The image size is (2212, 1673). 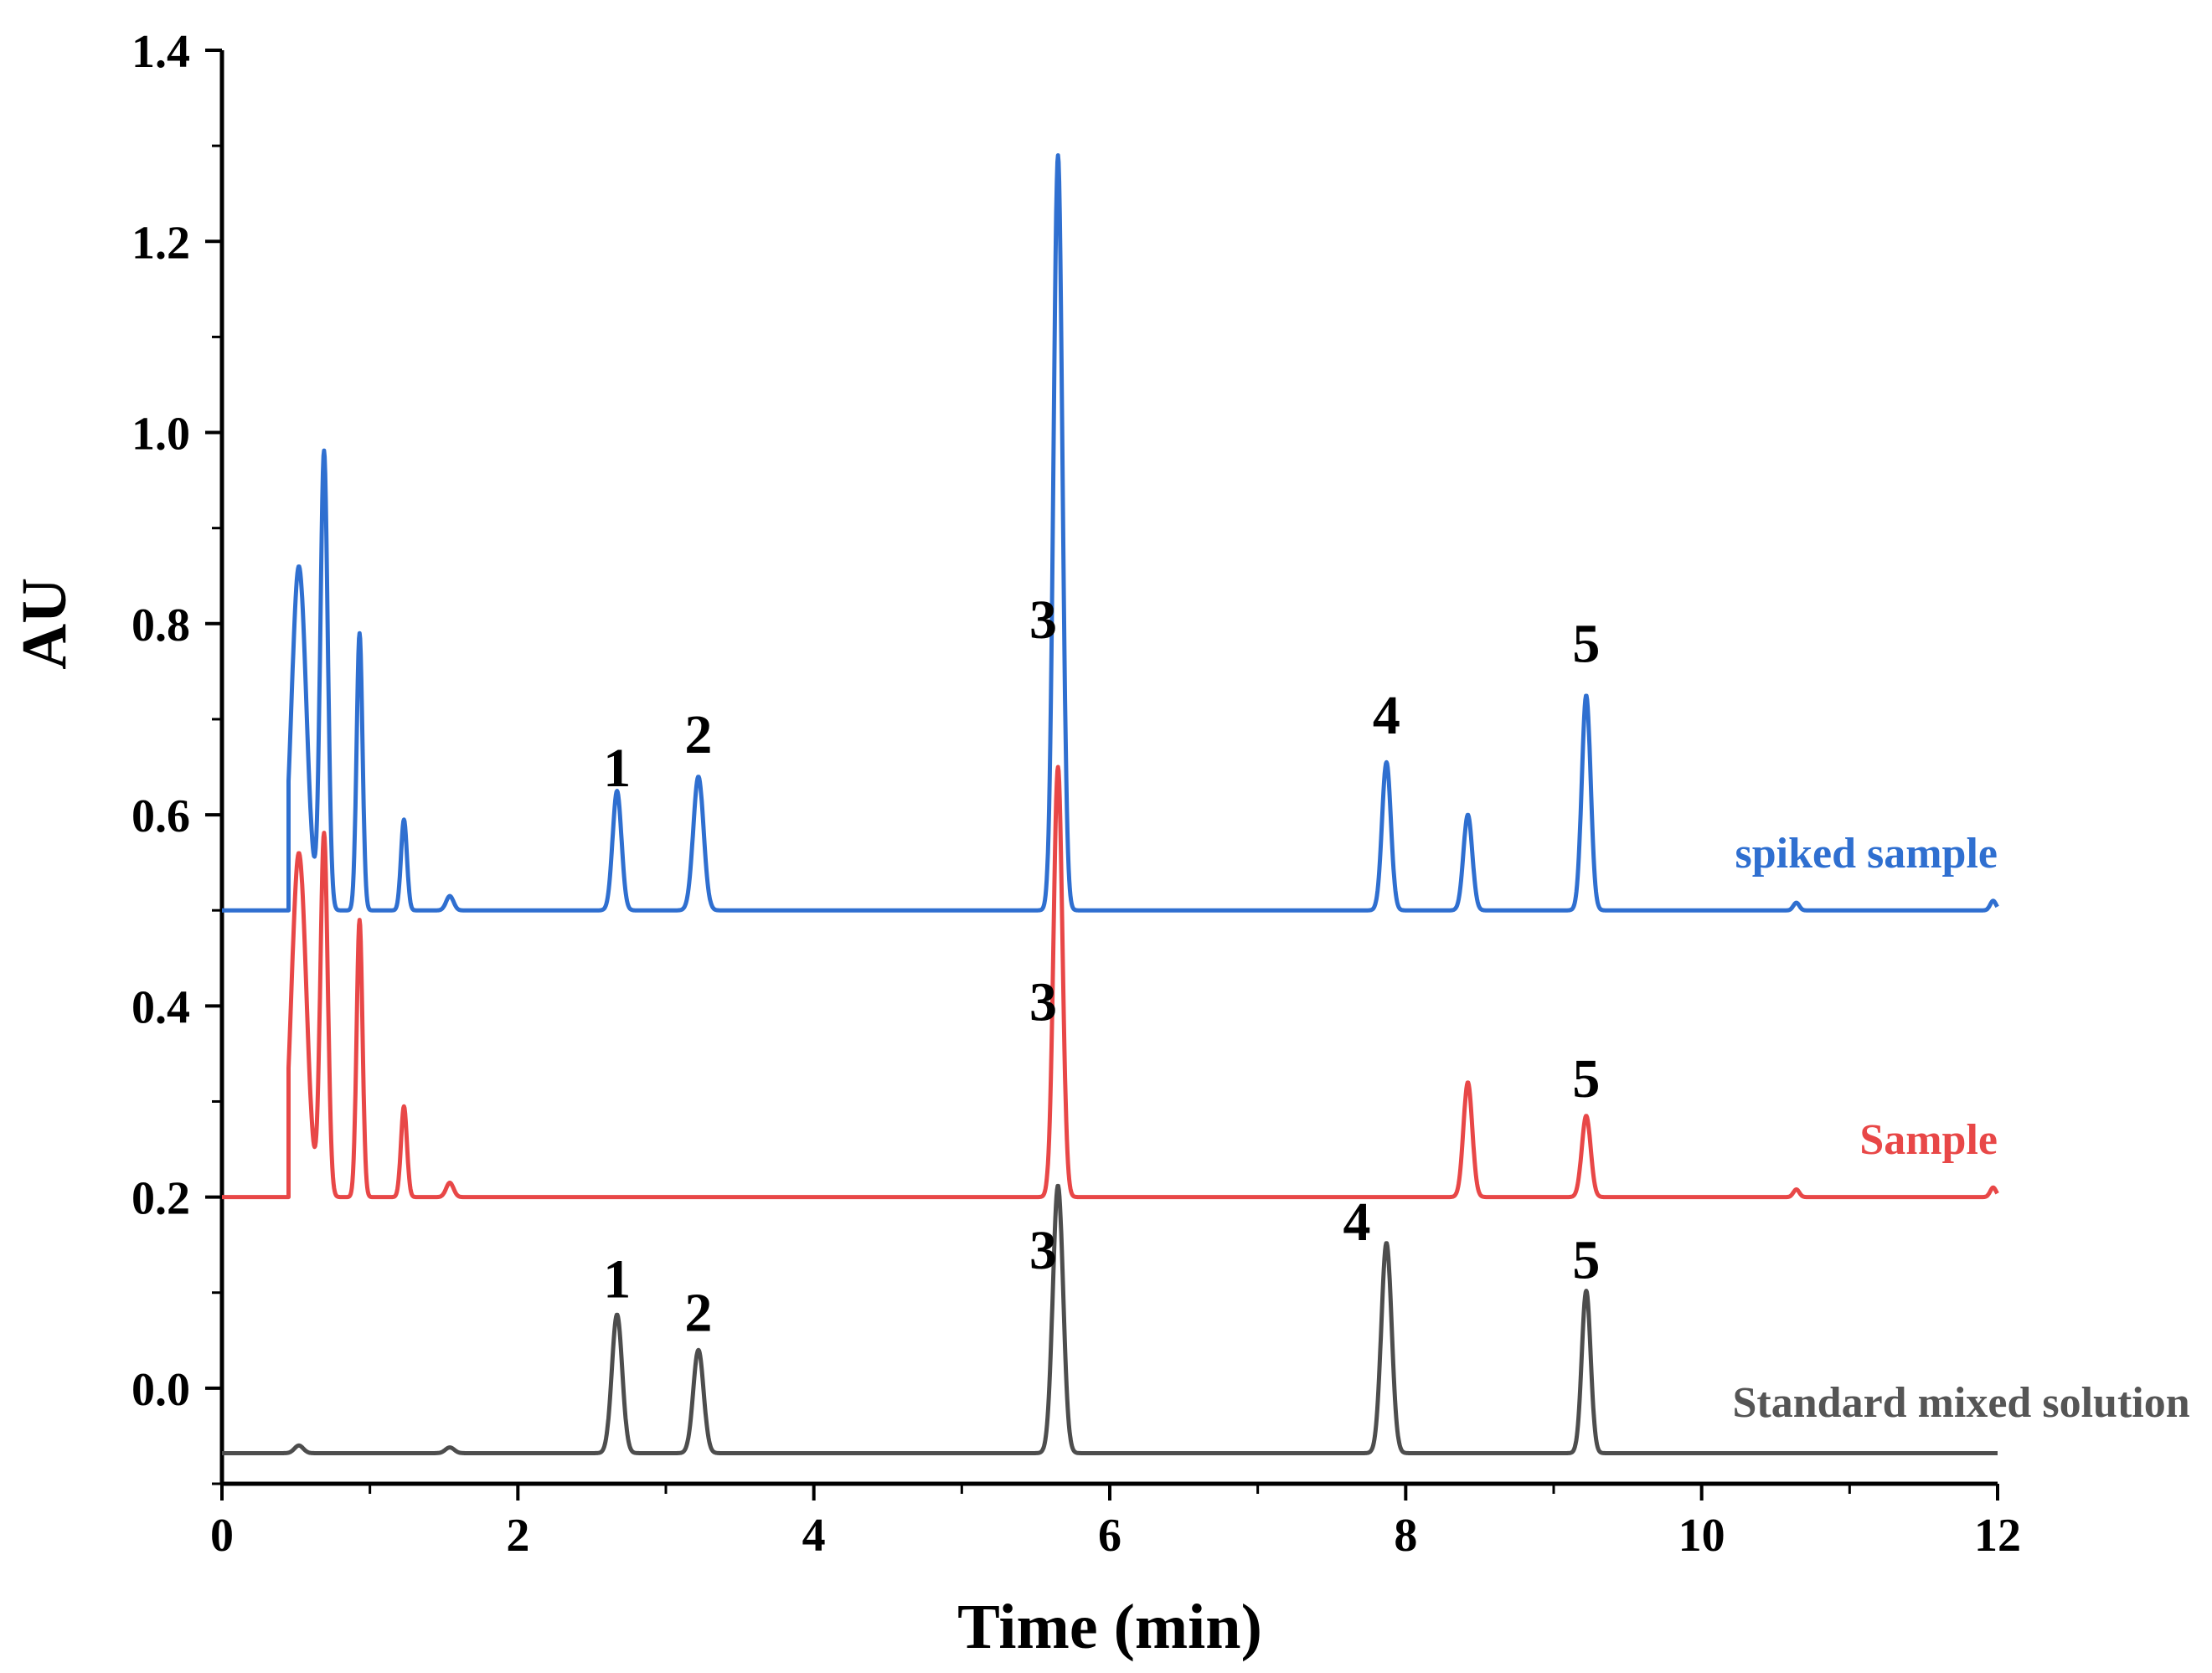 I want to click on x-tick-label: 4, so click(x=814, y=1536).